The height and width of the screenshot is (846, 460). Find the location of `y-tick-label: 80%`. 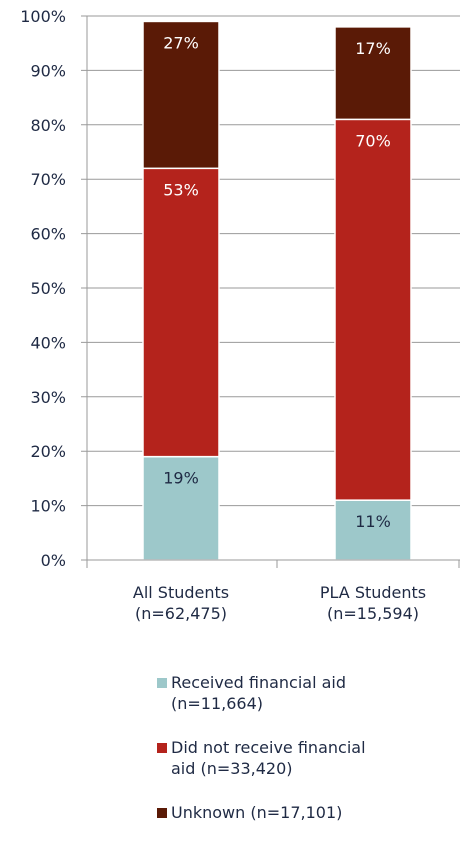

y-tick-label: 80% is located at coordinates (48, 125).